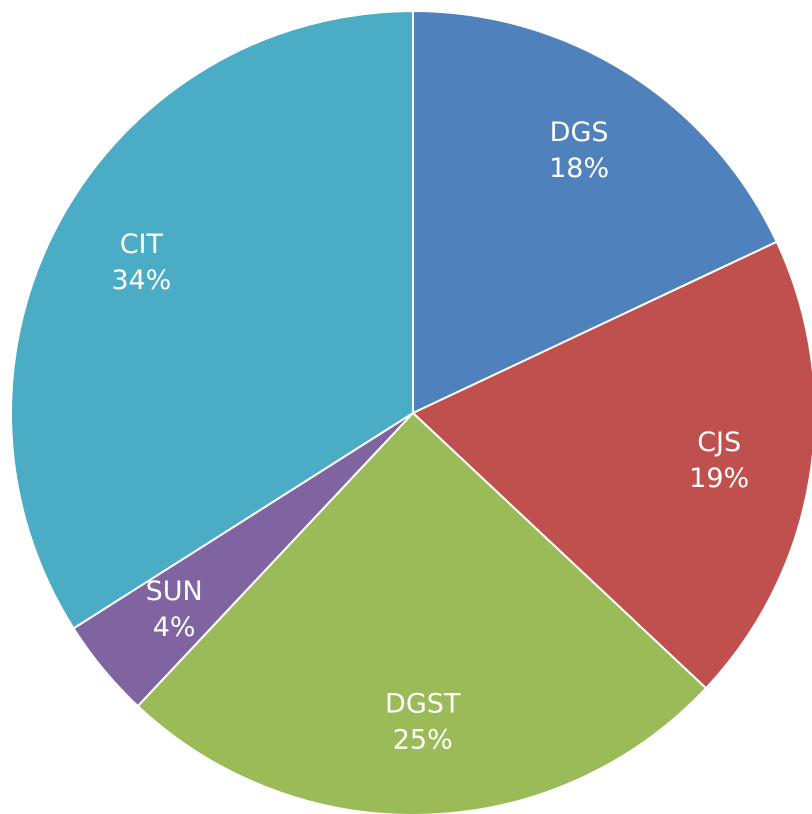 This screenshot has height=814, width=812. Describe the element at coordinates (719, 478) in the screenshot. I see `slice-value-label: 19%` at that location.